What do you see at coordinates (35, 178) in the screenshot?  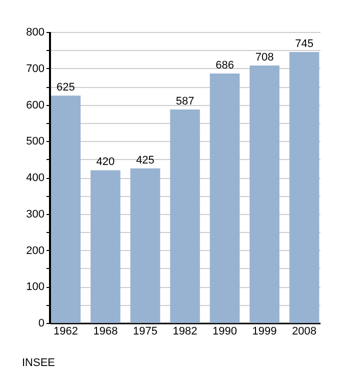 I see `y-tick-label: 400` at bounding box center [35, 178].